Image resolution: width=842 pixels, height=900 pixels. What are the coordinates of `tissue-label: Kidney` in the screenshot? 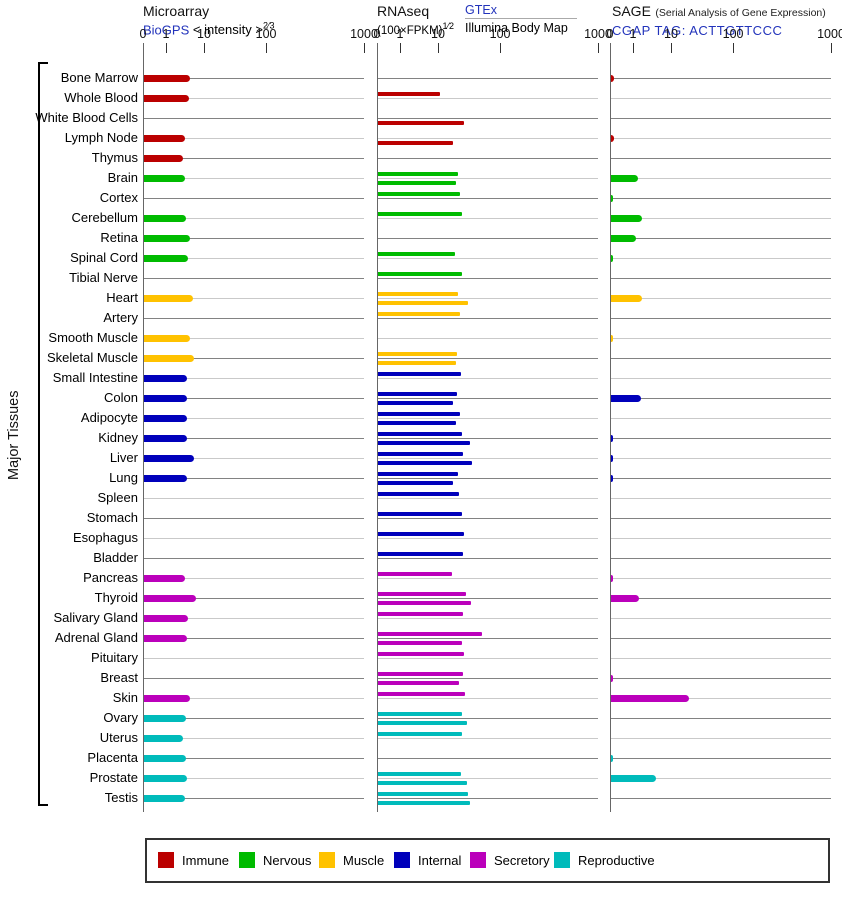 It's located at (118, 437).